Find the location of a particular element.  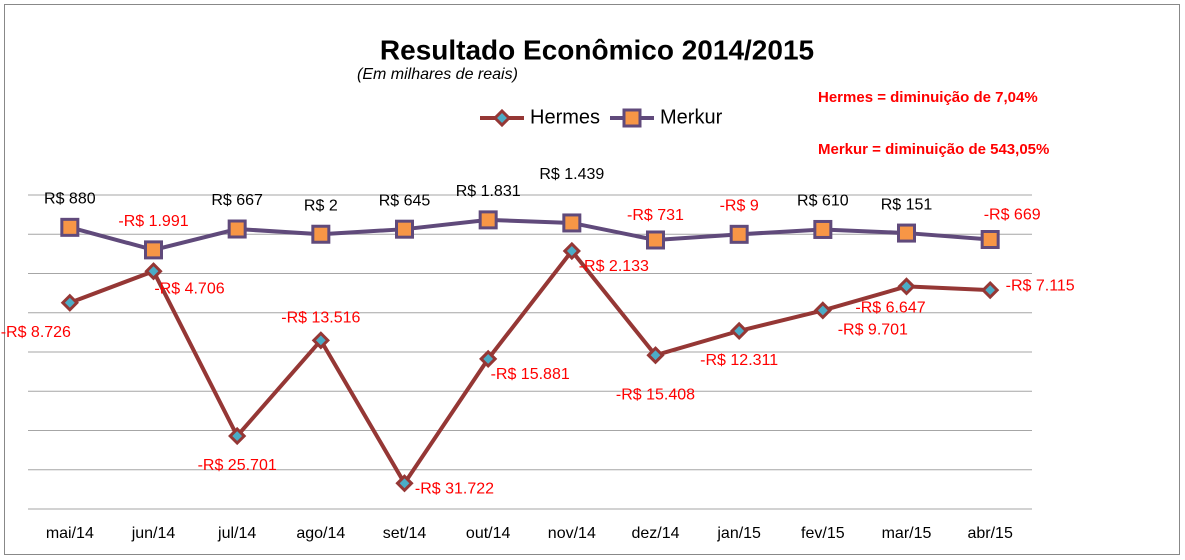

data-label: -R$ 31.722 is located at coordinates (454, 488).